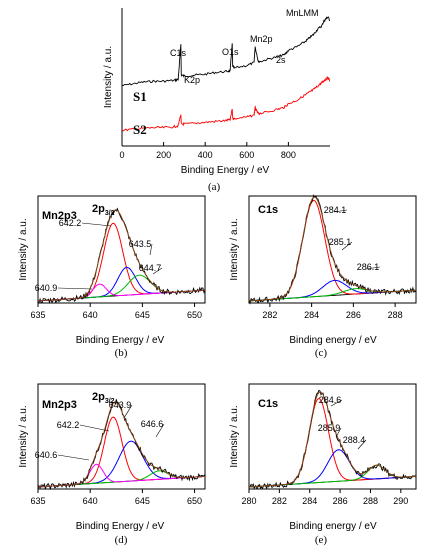 This screenshot has height=550, width=427. I want to click on panel-d-orbital-label: 2p3/2, so click(103, 398).